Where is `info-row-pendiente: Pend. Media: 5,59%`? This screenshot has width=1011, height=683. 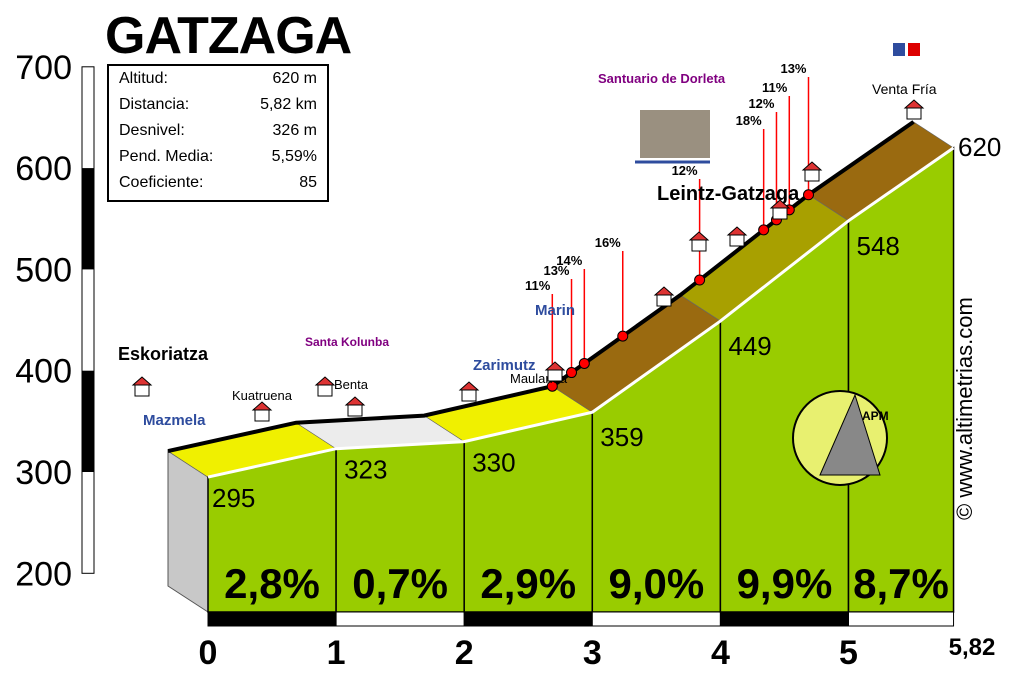
info-row-pendiente: Pend. Media: 5,59% is located at coordinates (218, 157).